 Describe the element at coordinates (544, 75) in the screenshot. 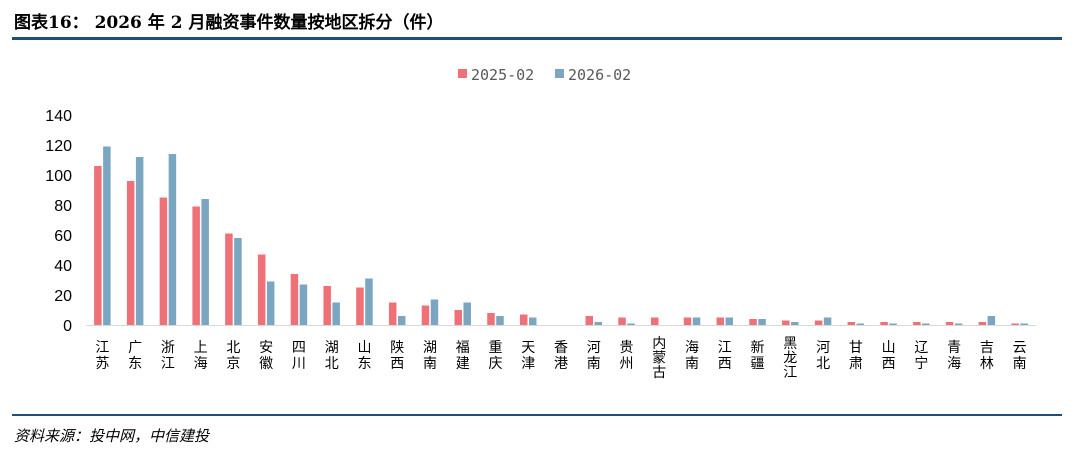

I see `chart-legend: 2025-02 2026-02` at that location.